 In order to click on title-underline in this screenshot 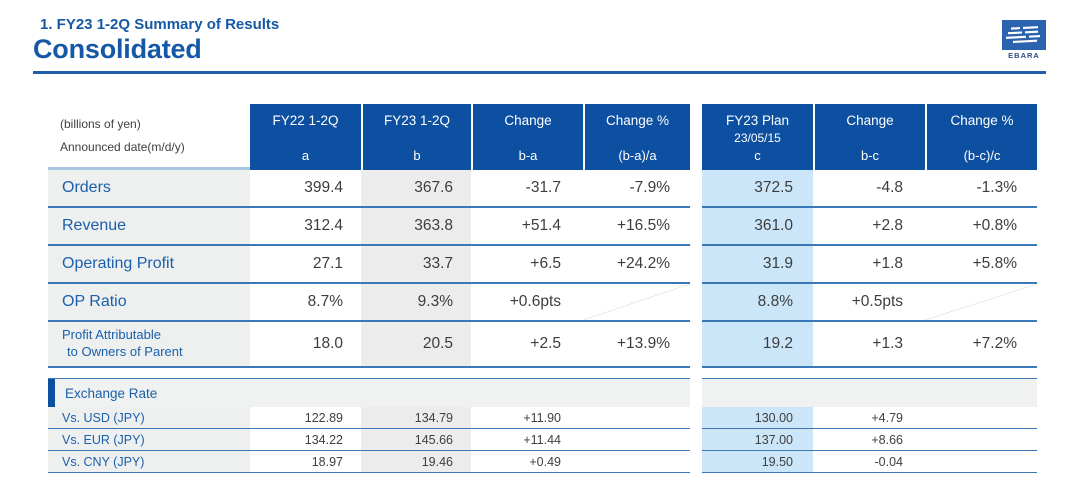, I will do `click(539, 72)`.